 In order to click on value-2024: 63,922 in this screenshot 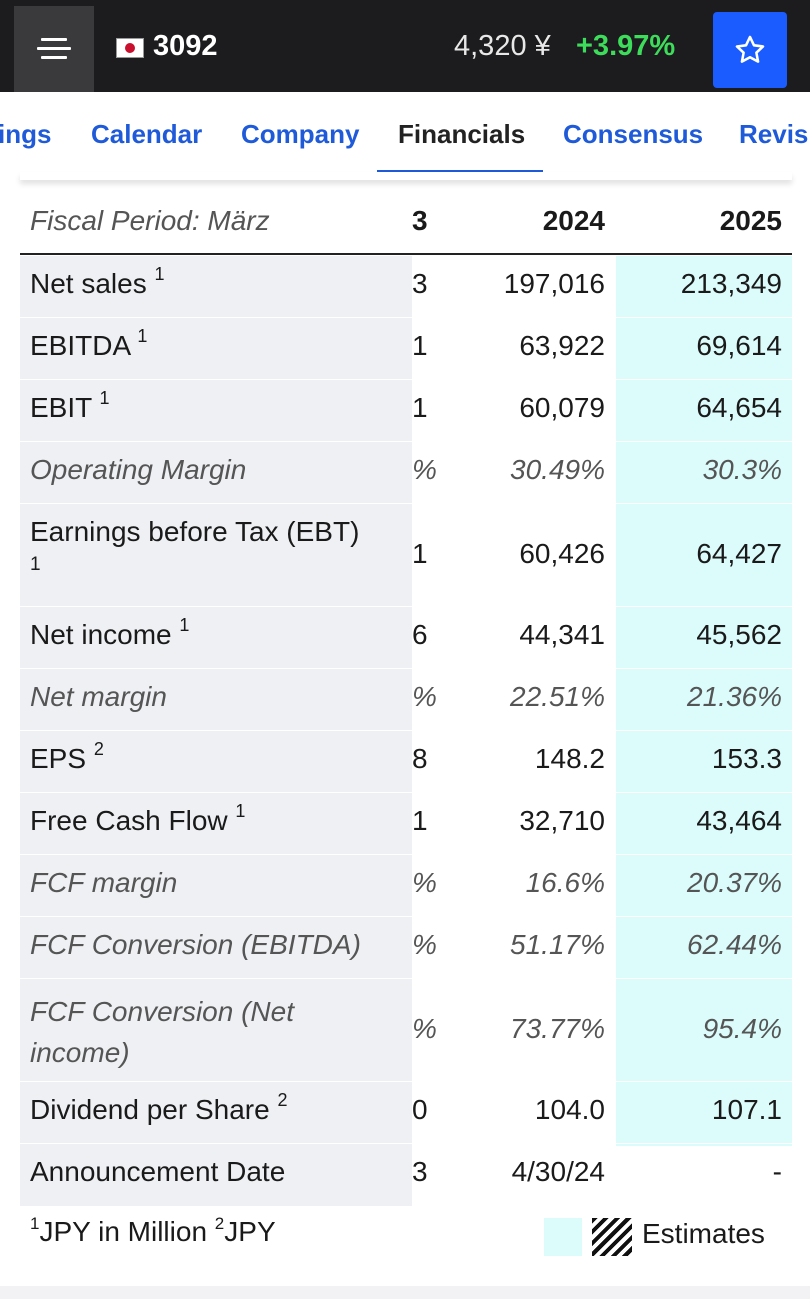, I will do `click(562, 345)`.